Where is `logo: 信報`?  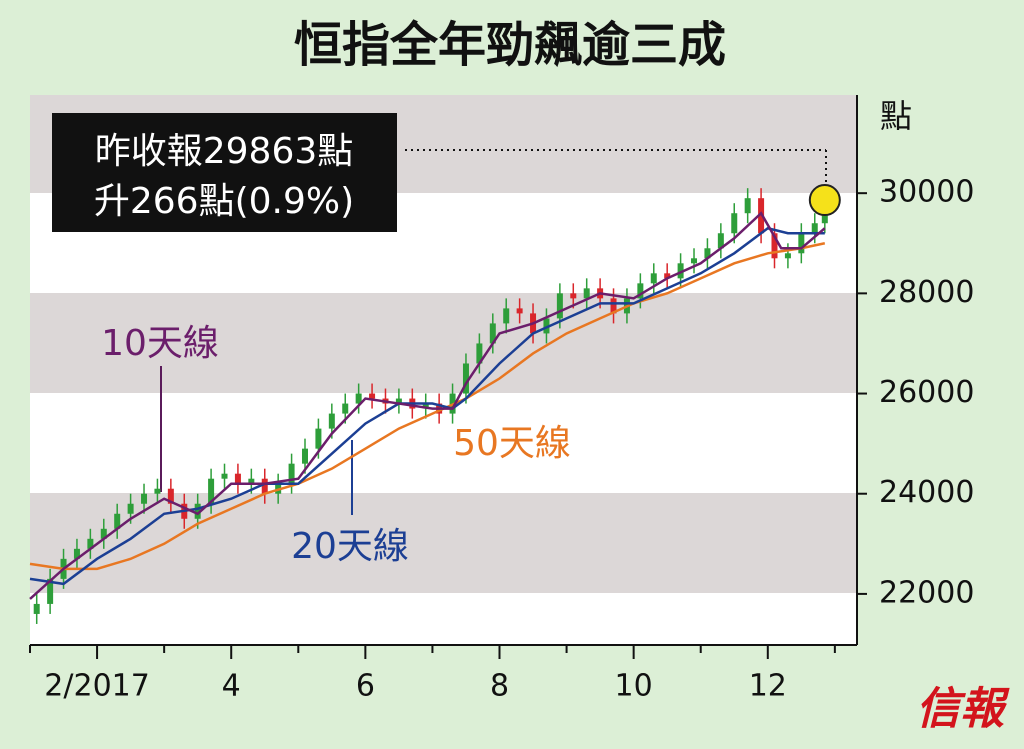
logo: 信報 is located at coordinates (963, 709).